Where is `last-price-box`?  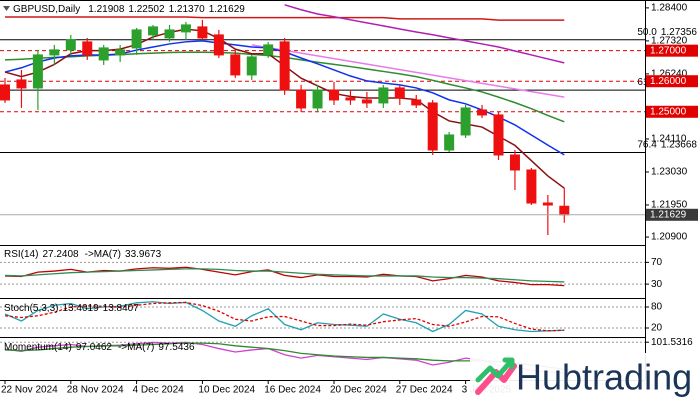 last-price-box is located at coordinates (672, 214).